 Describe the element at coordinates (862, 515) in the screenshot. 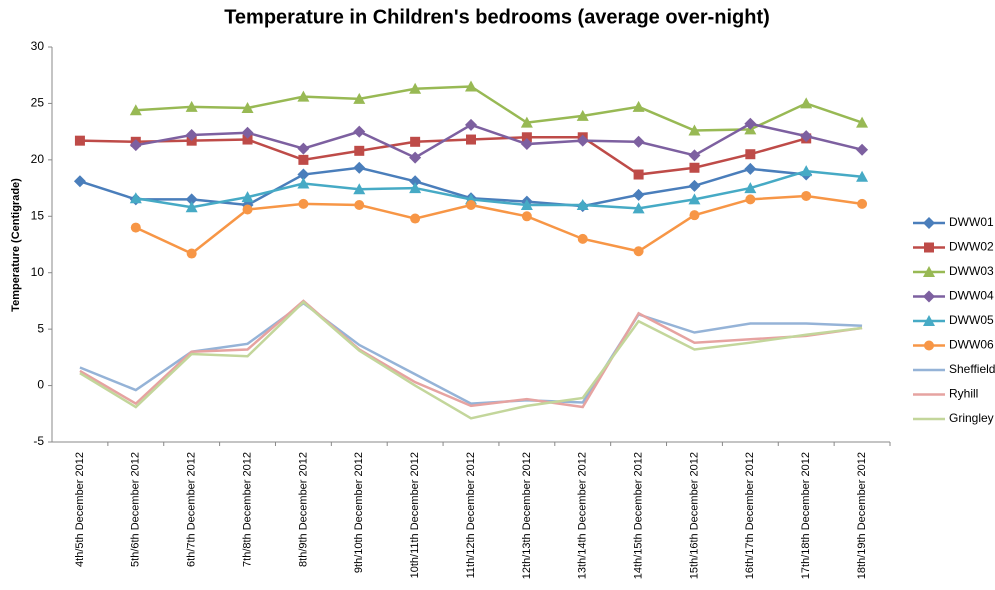

I see `x-tick-label: 18th/19th December 2012` at that location.